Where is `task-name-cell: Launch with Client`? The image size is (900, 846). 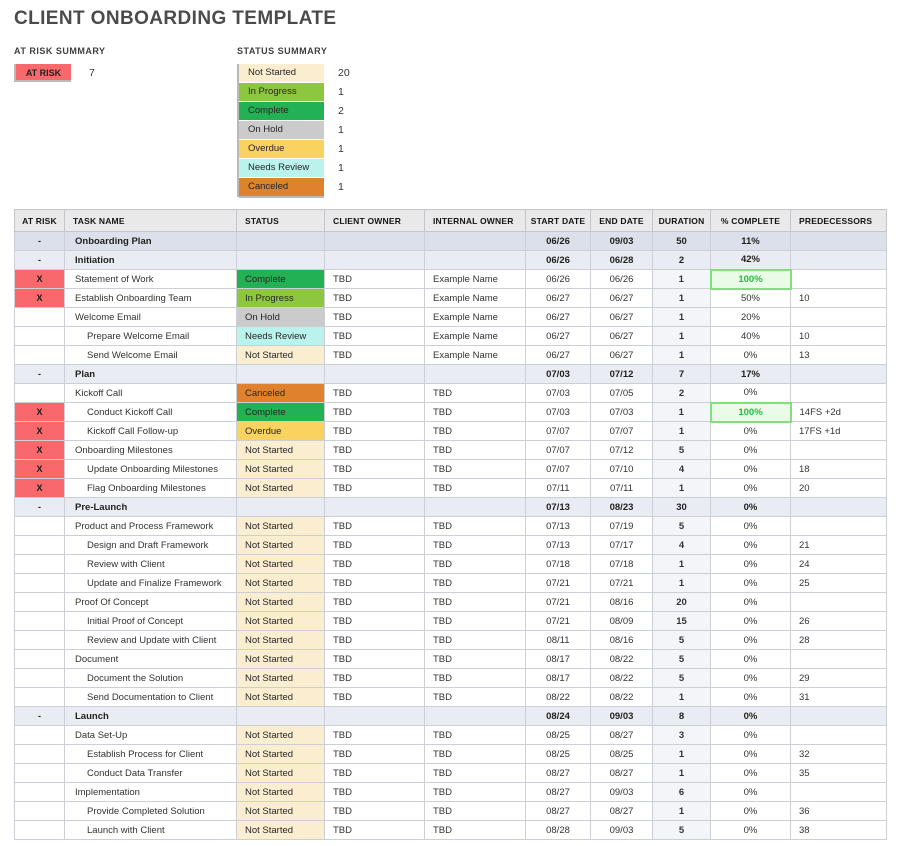
task-name-cell: Launch with Client is located at coordinates (150, 830).